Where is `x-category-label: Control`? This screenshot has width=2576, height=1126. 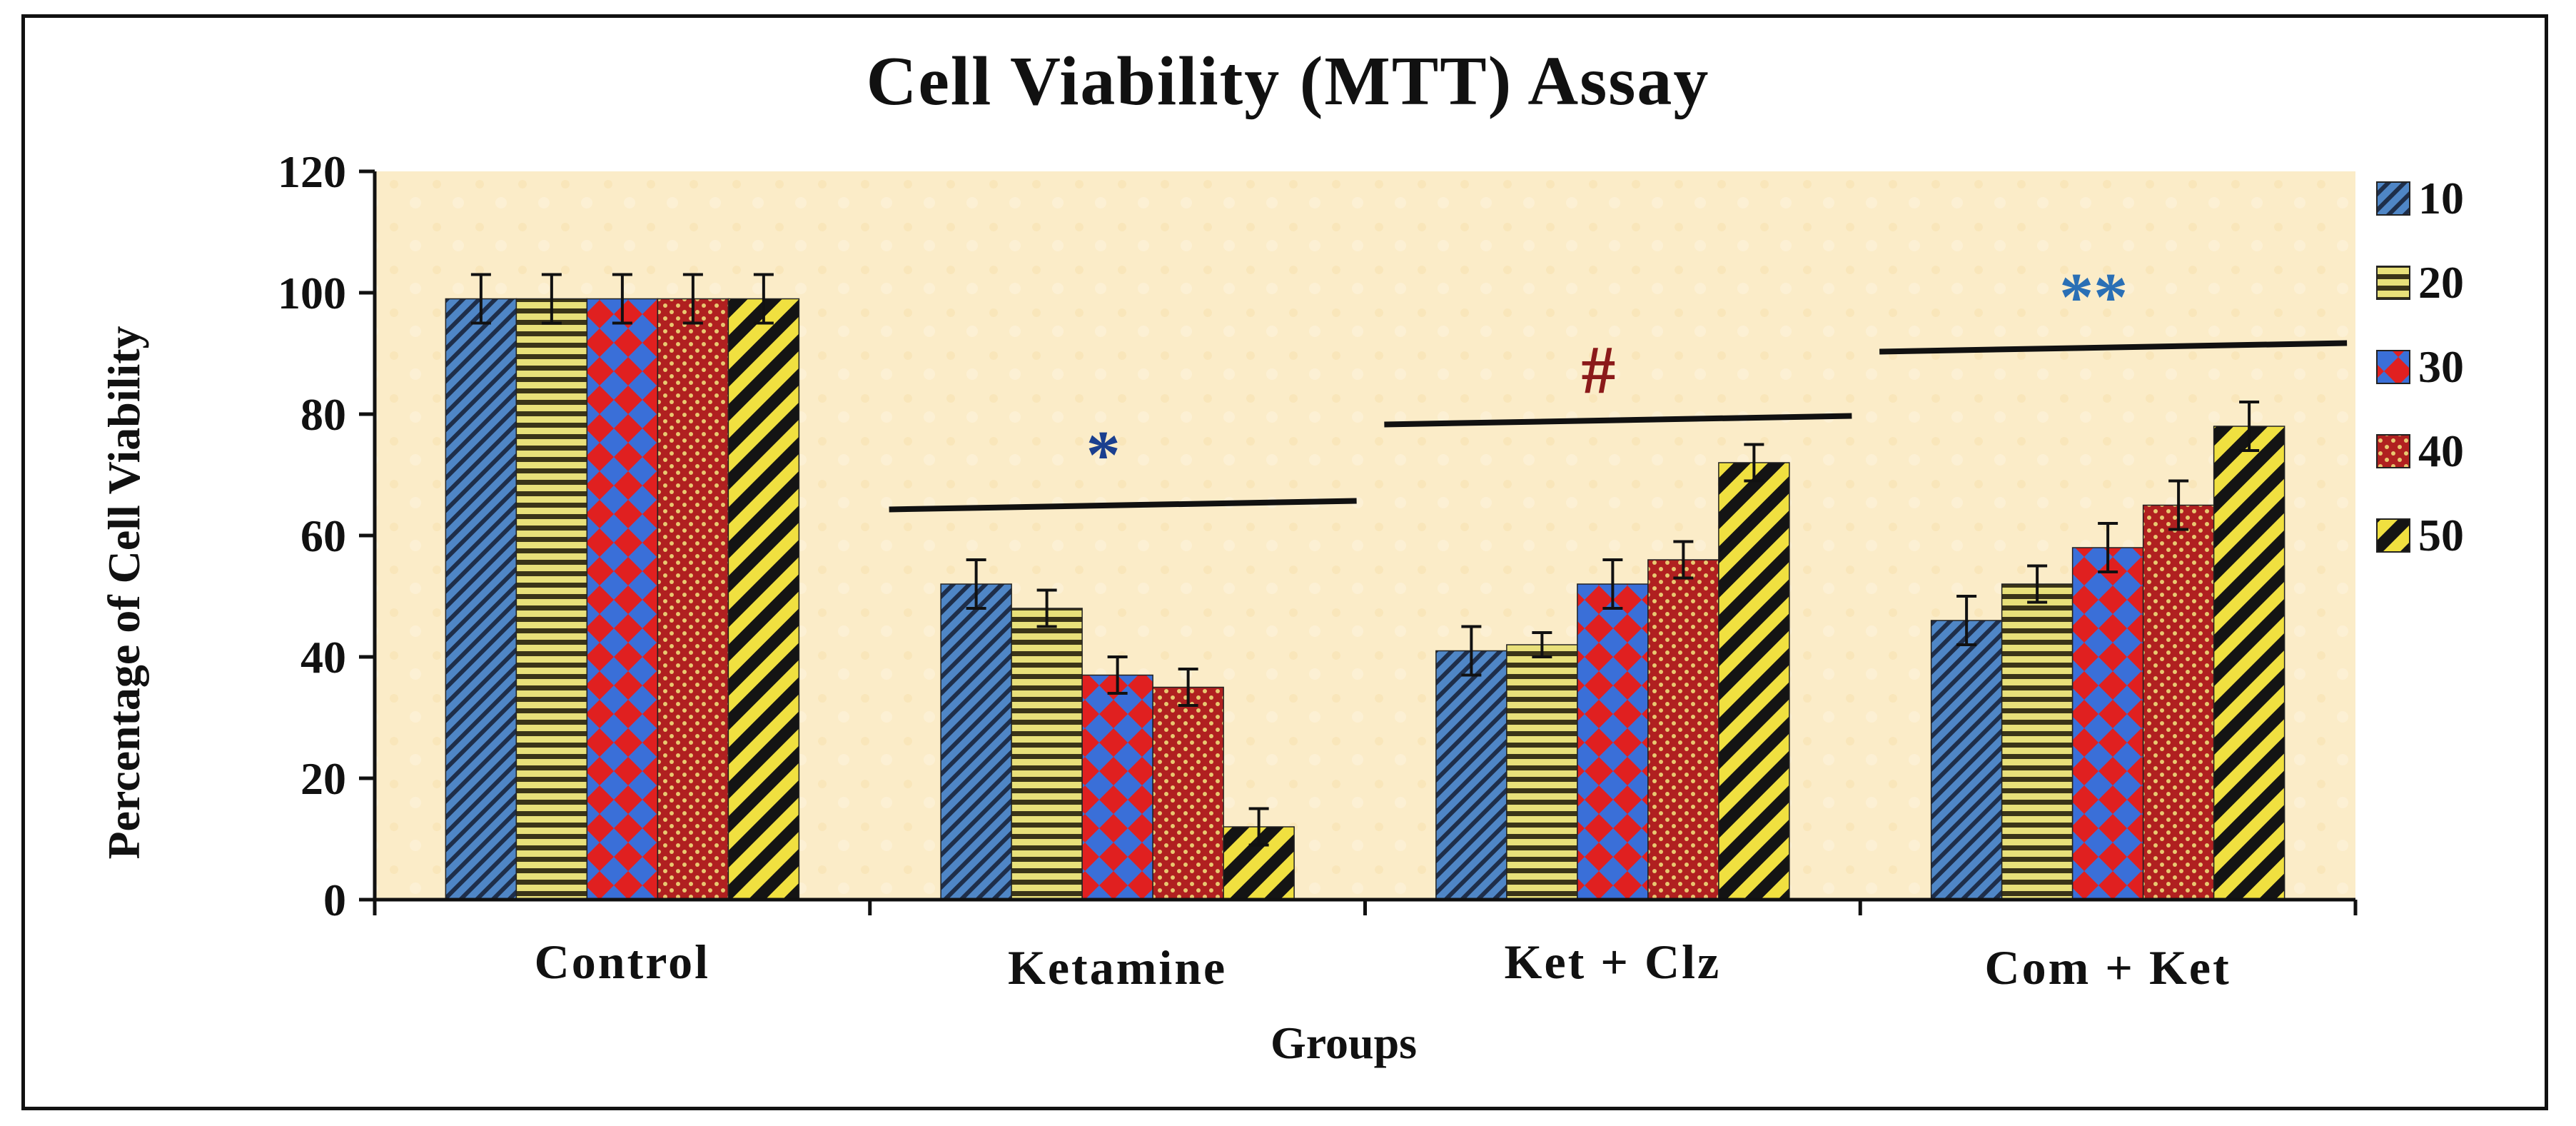 x-category-label: Control is located at coordinates (622, 962).